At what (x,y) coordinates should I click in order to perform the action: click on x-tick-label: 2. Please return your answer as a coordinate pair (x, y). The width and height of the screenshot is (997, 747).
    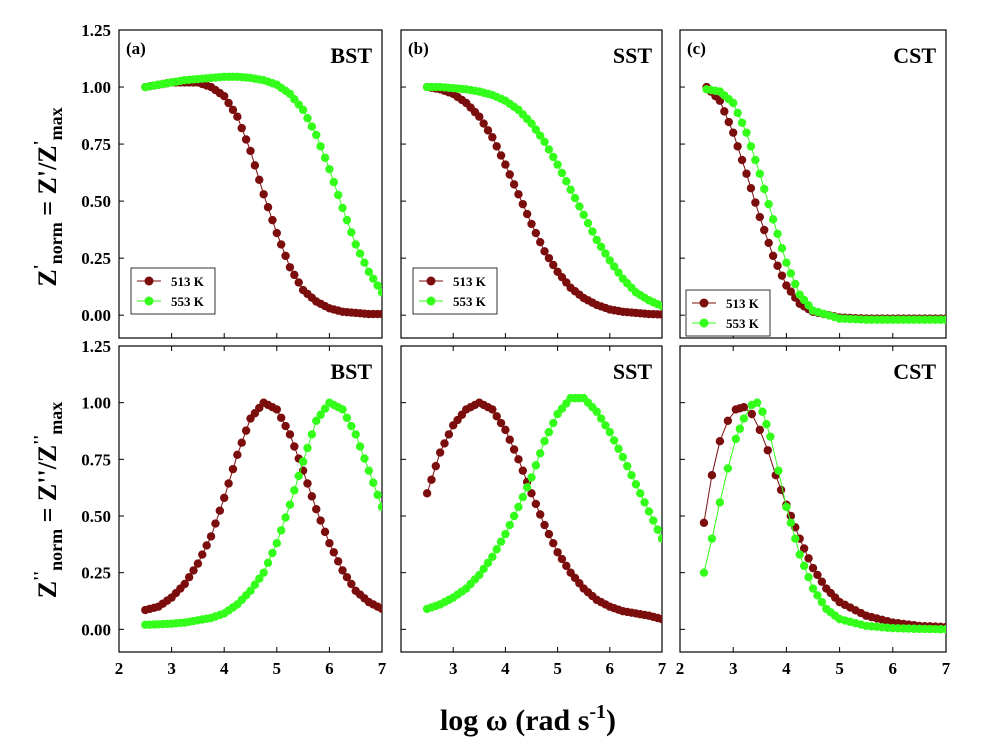
    Looking at the image, I should click on (119, 668).